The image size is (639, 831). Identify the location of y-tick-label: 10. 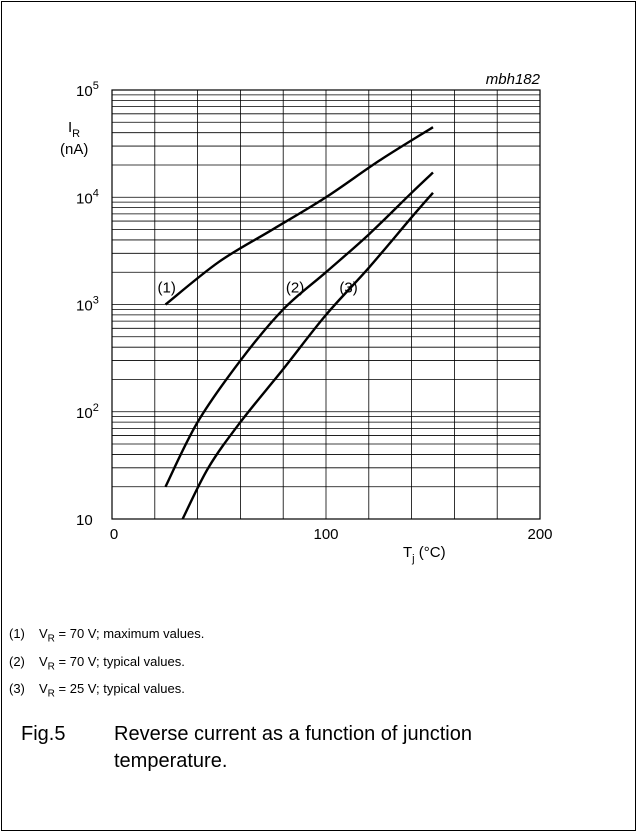
(84, 520).